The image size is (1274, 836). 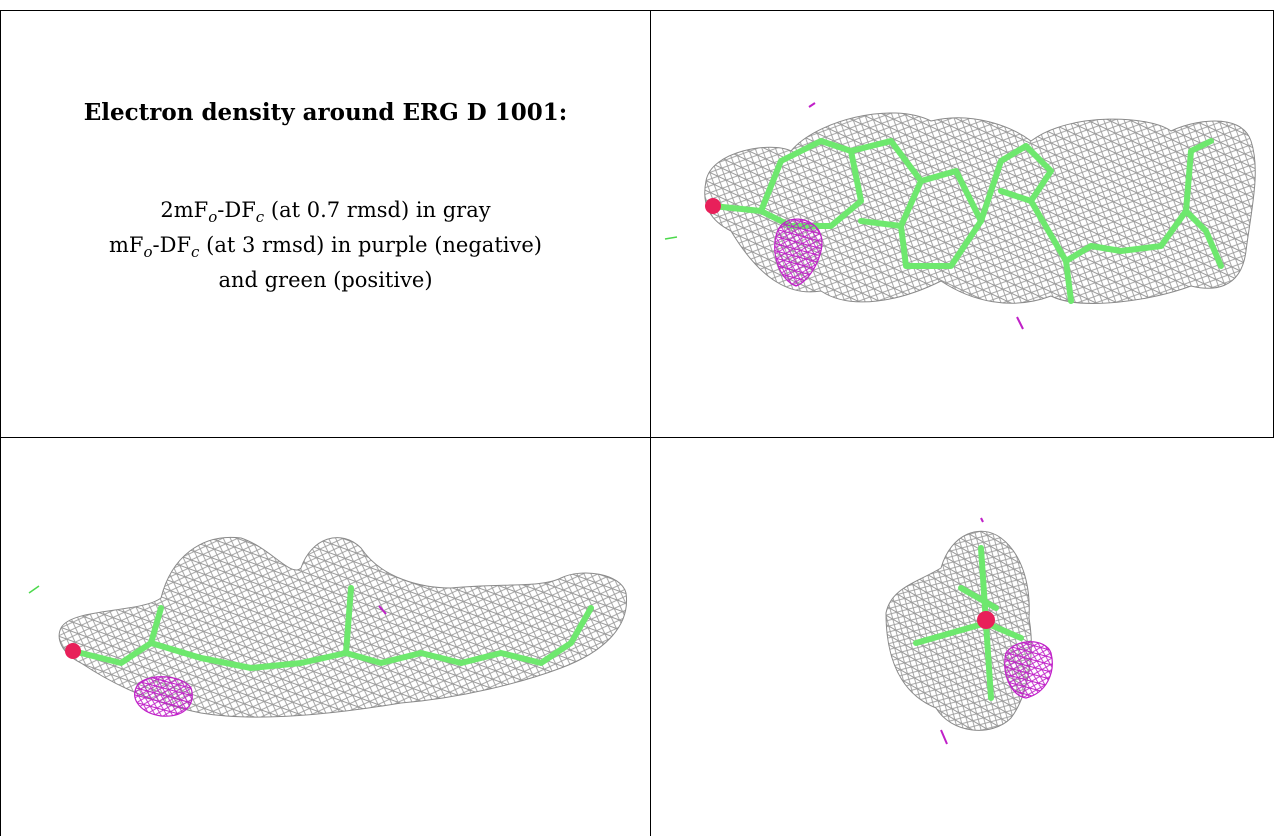 I want to click on caption-line-3: and green (positive), so click(x=325, y=280).